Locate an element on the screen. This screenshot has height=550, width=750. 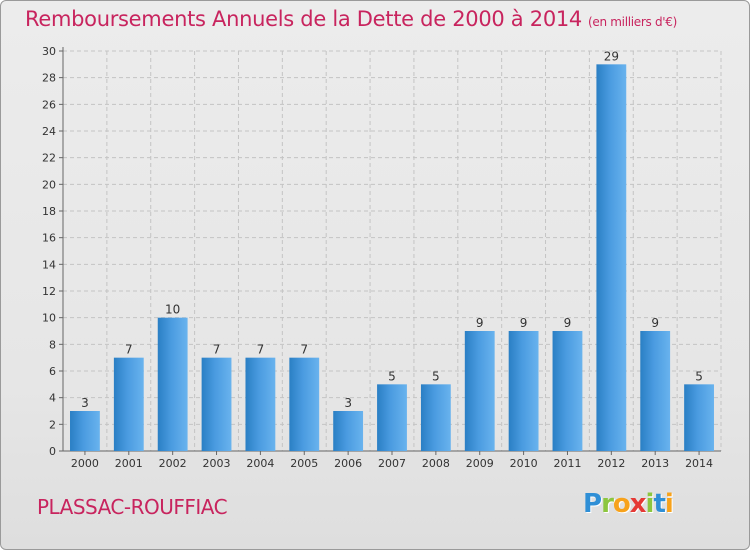
bar-2012 is located at coordinates (611, 258).